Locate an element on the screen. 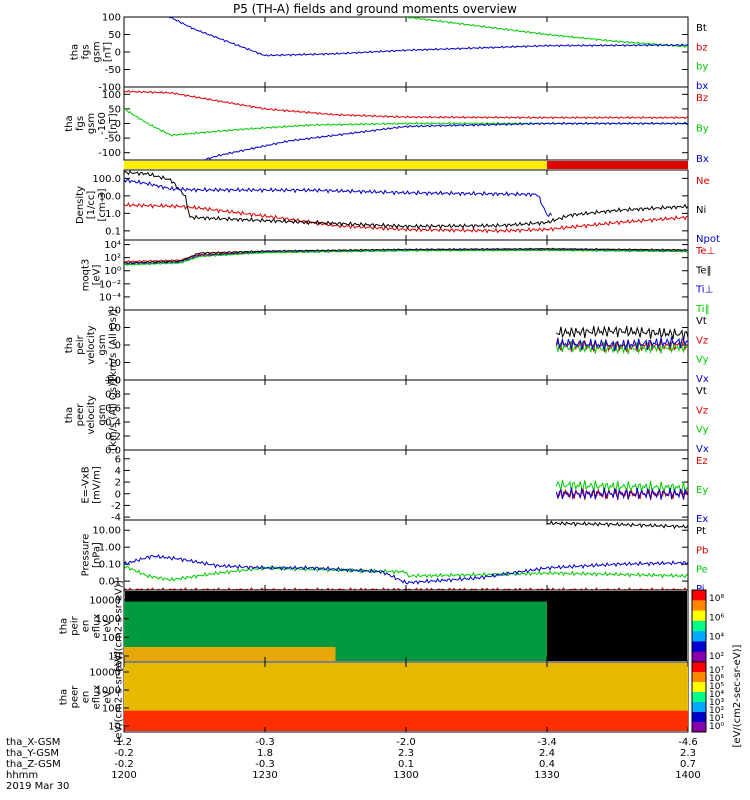 The image size is (750, 800). y-axis-label-6-0: tha is located at coordinates (69, 415).